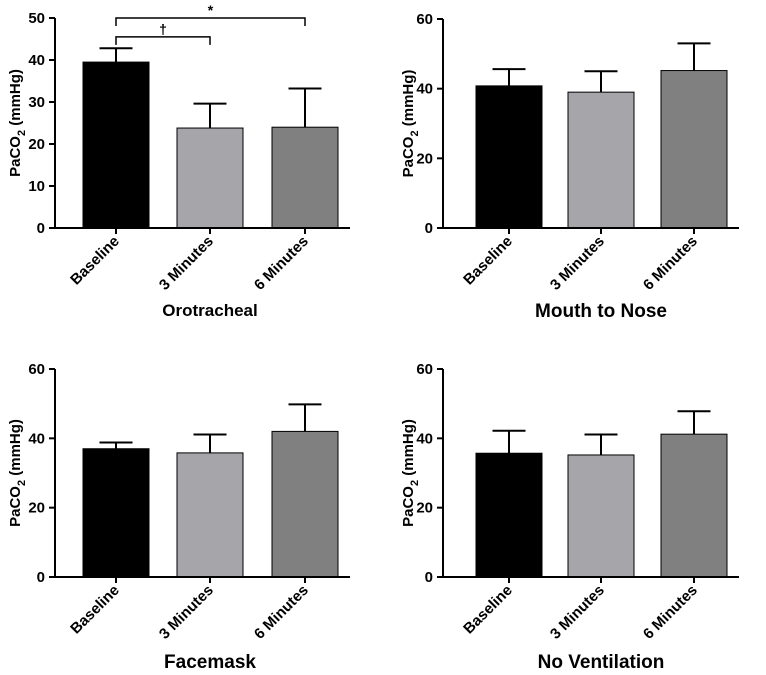  Describe the element at coordinates (163, 29) in the screenshot. I see `significance-marker: †` at that location.